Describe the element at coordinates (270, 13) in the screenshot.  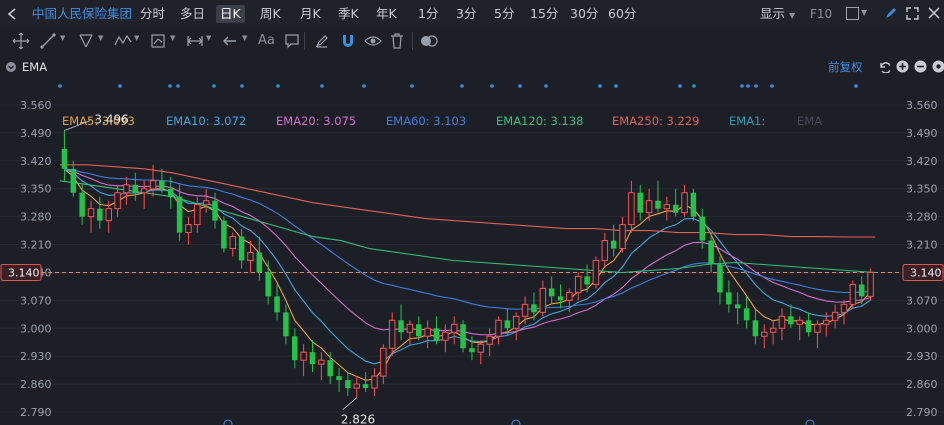
I see `period-tab: 周K` at that location.